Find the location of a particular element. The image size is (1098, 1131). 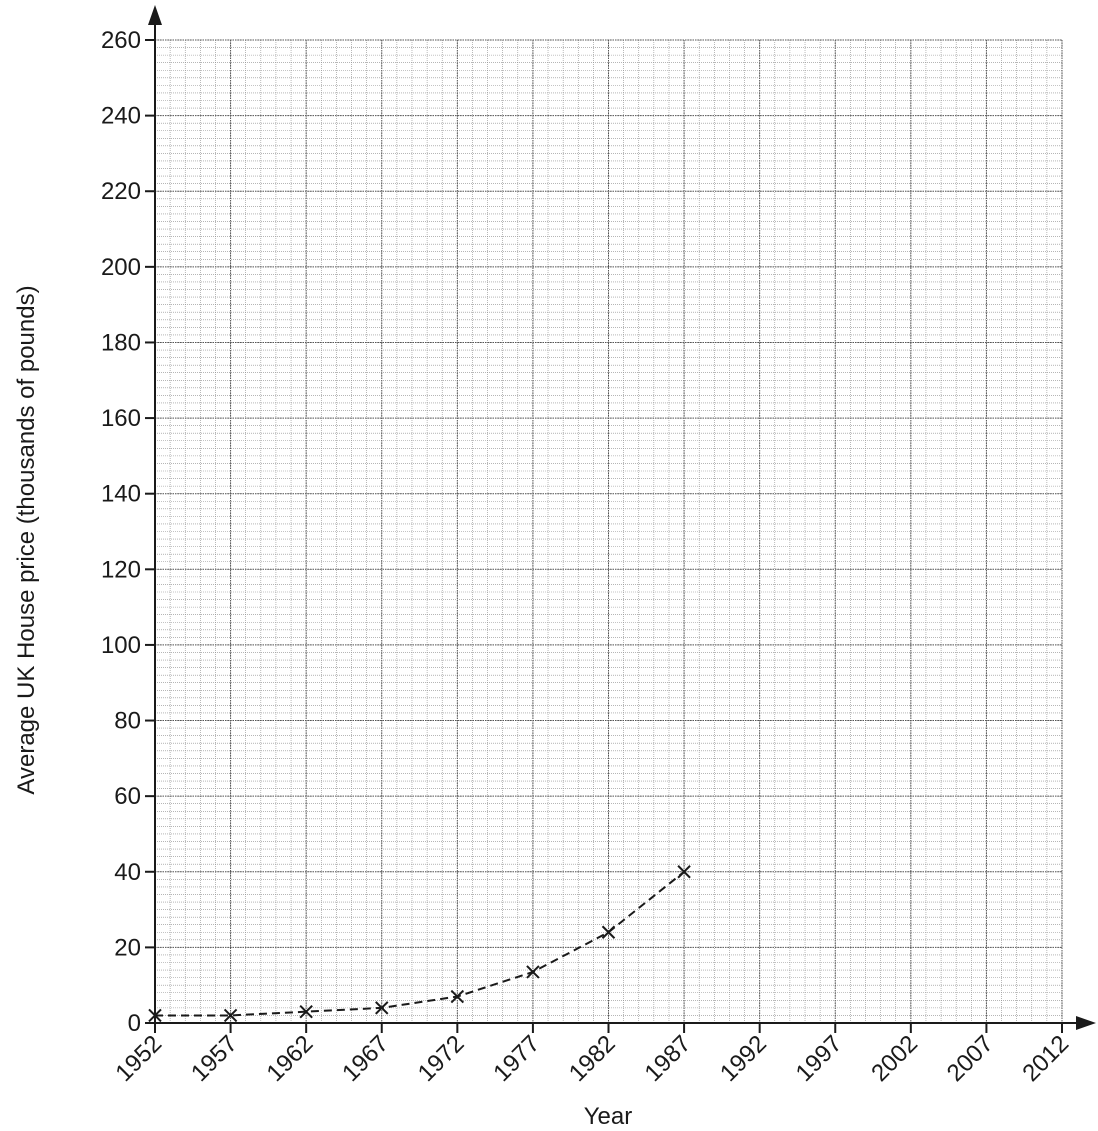

y-tick-label: 80 is located at coordinates (127, 721).